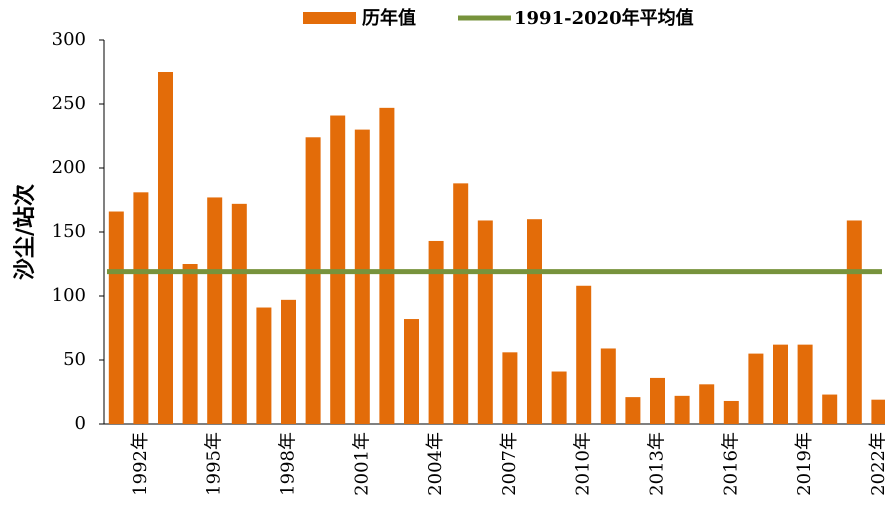  I want to click on y-tick-label: 250, so click(69, 103).